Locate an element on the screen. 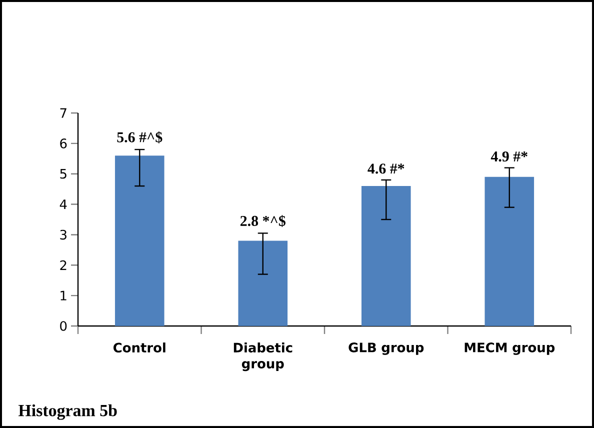 The image size is (594, 428). y-tick-label: 6 is located at coordinates (63, 143).